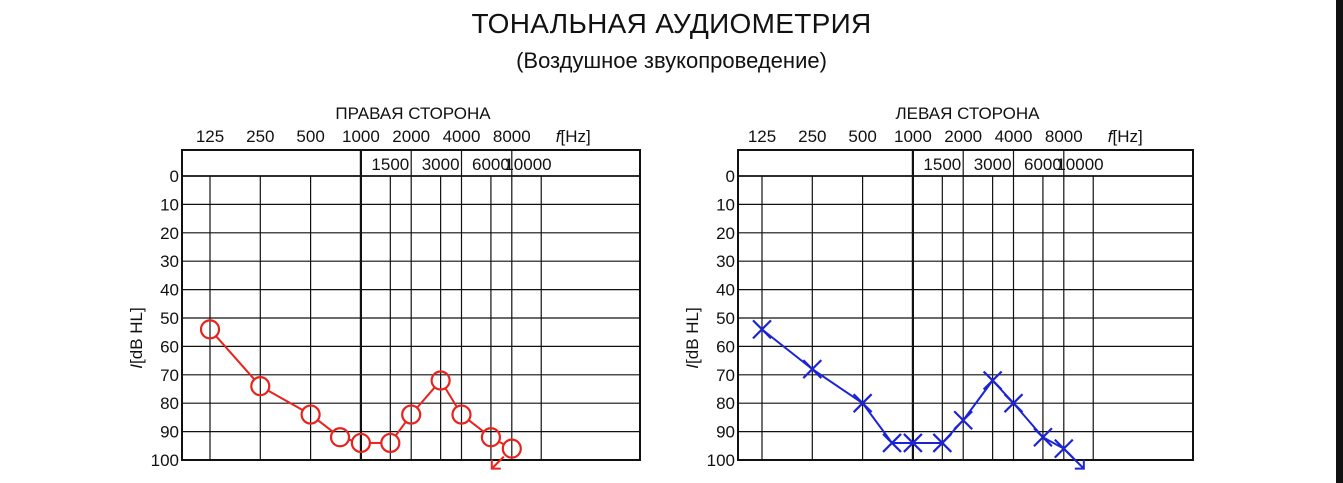 The image size is (1343, 483). I want to click on page-title: ТОНАЛЬНАЯ АУДИОМЕТРИЯ, so click(671, 23).